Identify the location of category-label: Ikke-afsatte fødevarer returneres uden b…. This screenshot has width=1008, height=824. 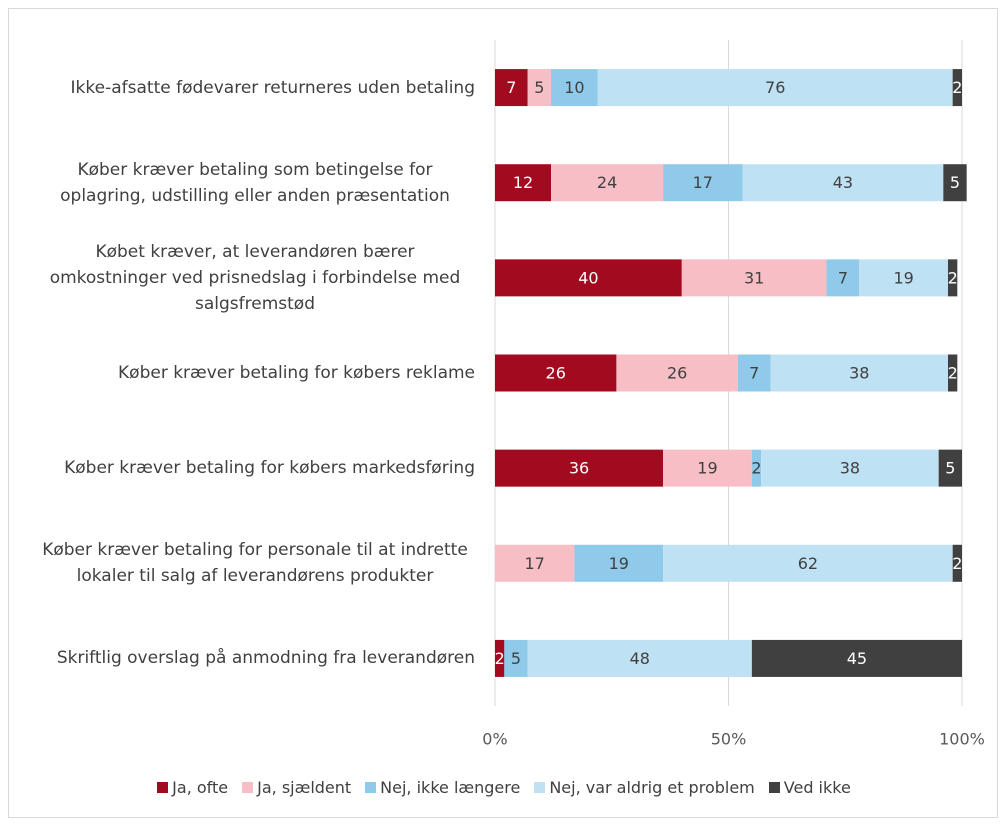
(247, 87).